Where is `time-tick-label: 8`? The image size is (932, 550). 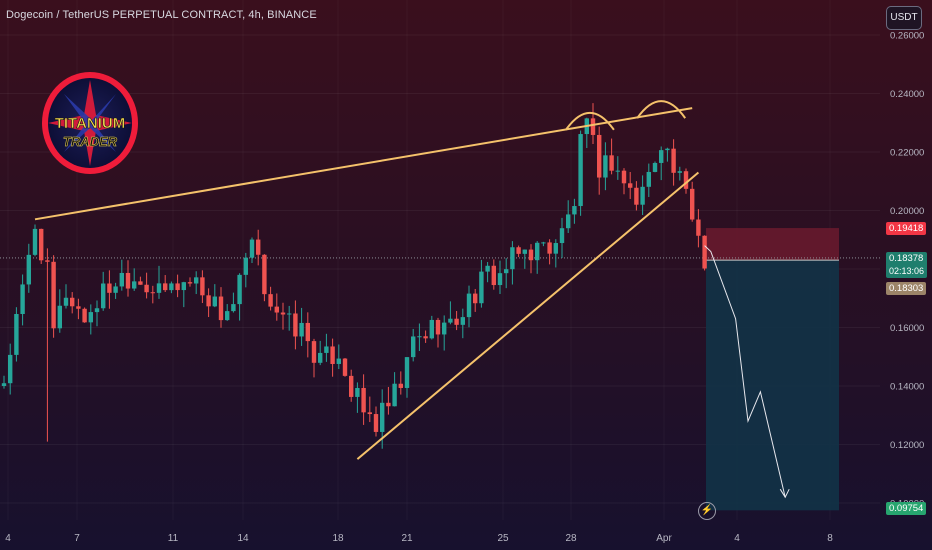 time-tick-label: 8 is located at coordinates (830, 538).